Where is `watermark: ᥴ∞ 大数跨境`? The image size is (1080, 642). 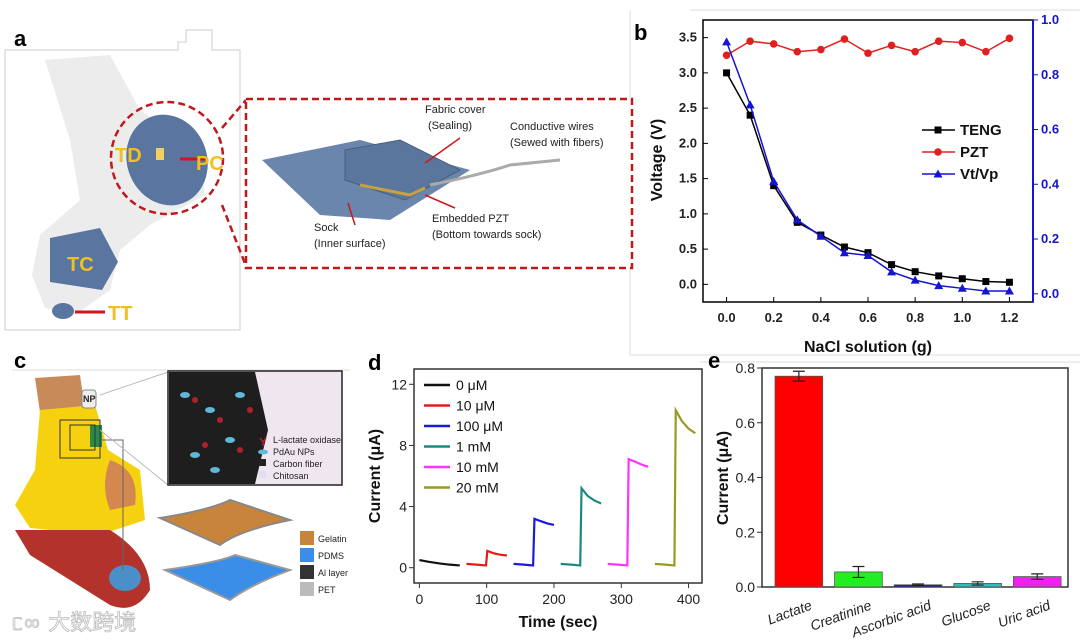 watermark: ᥴ∞ 大数跨境 is located at coordinates (74, 623).